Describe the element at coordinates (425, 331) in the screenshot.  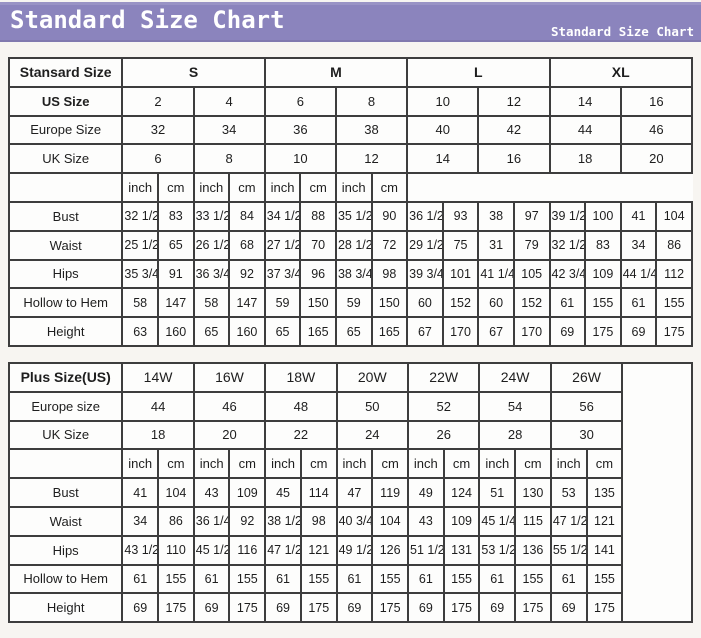
I see `measure-value-cell: 67` at that location.